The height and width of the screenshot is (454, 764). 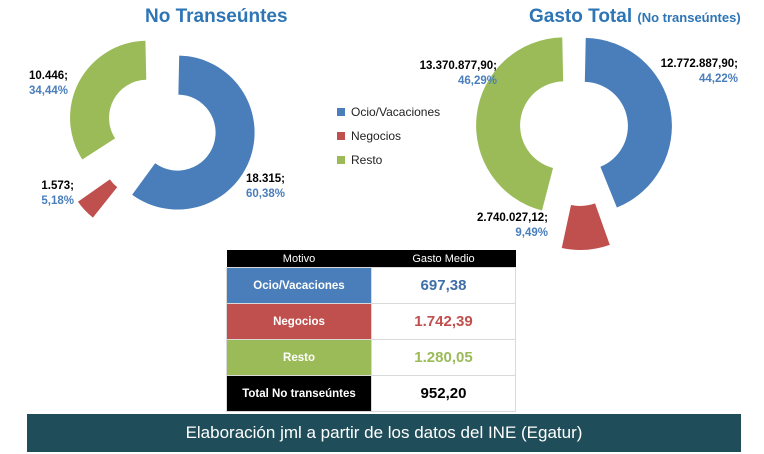 I want to click on right-label-resto: 13.370.877,90; 46,29%, so click(x=450, y=74).